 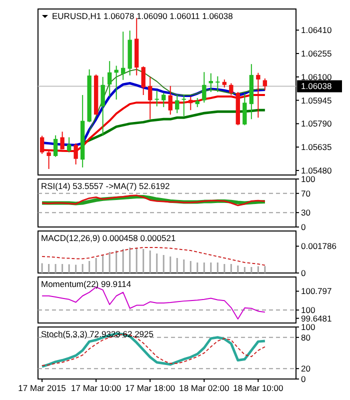 What do you see at coordinates (306, 337) in the screenshot?
I see `y-tick-label: 80` at bounding box center [306, 337].